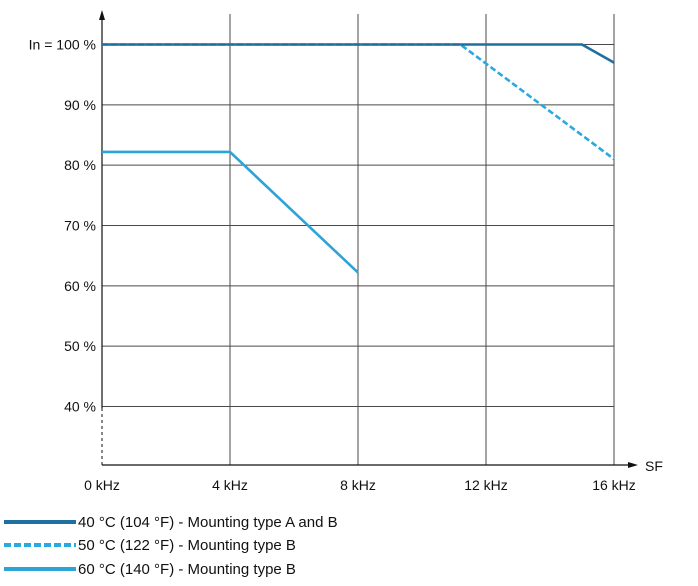 This screenshot has width=698, height=586. What do you see at coordinates (187, 545) in the screenshot?
I see `legend-label: 50 °C (122 °F) - Mounting type B` at bounding box center [187, 545].